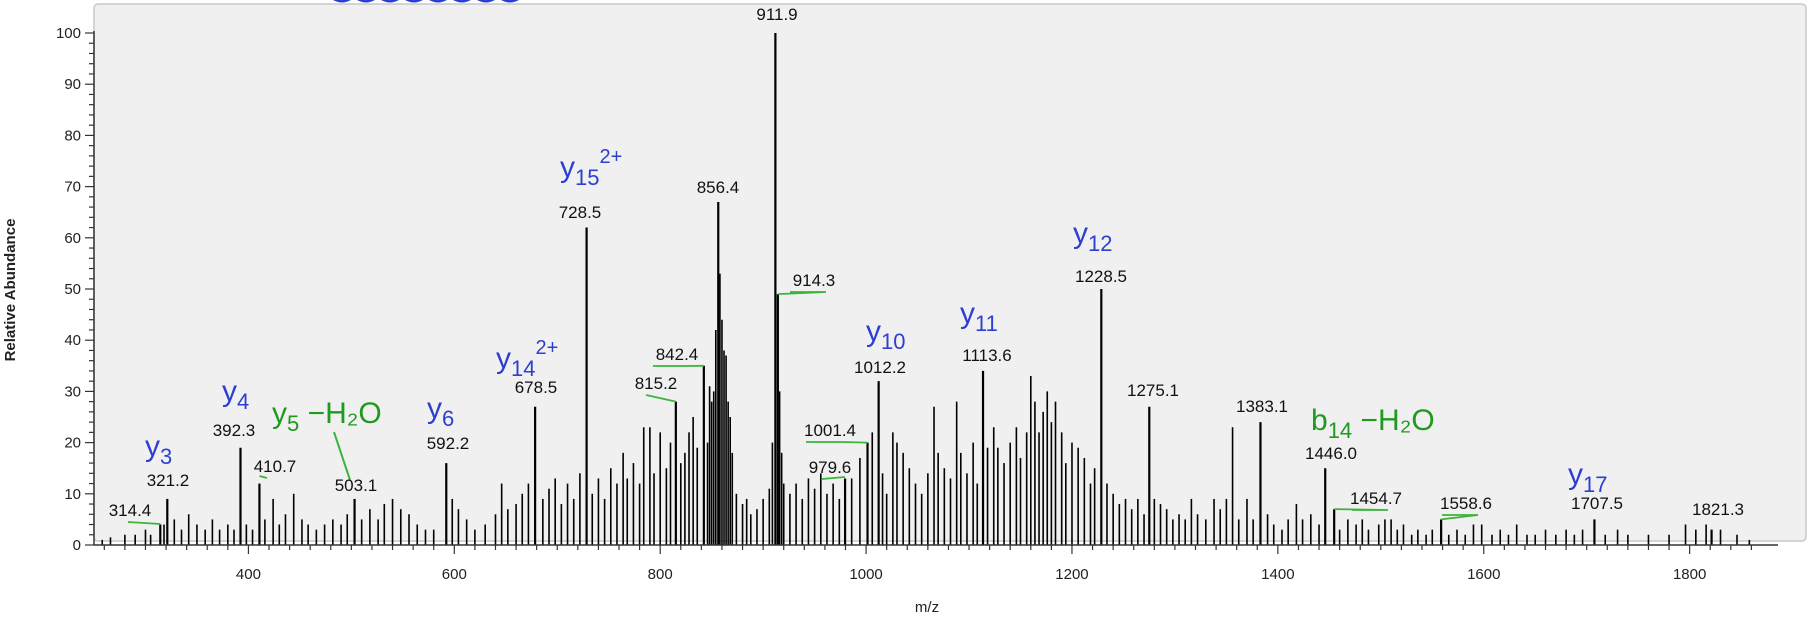 This screenshot has width=1812, height=621. I want to click on ion-label-y17: y17, so click(1587, 477).